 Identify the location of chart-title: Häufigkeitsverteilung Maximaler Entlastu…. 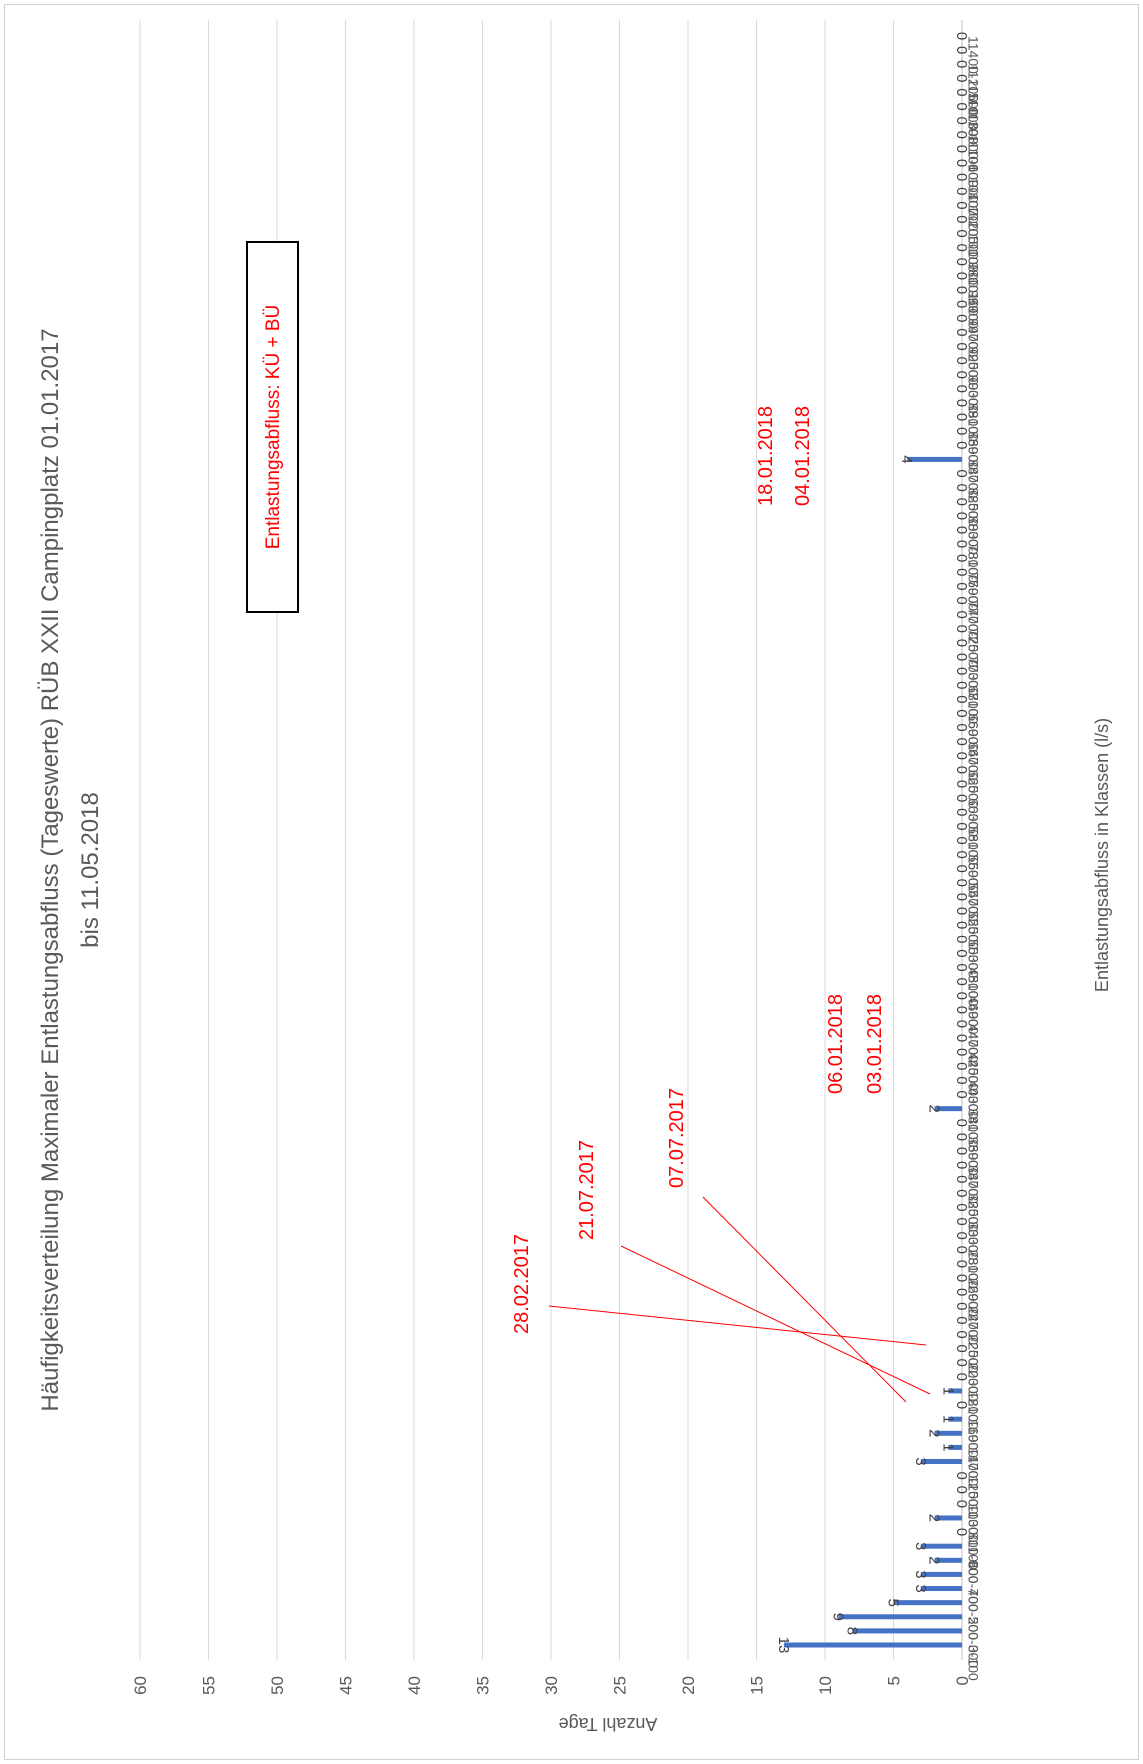
(50, 869).